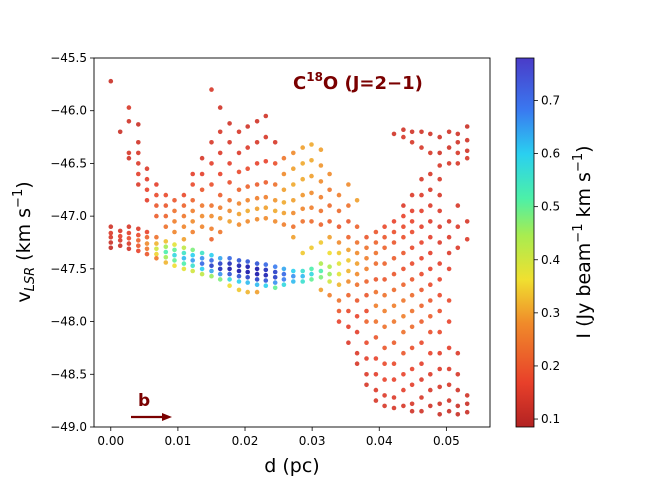 The height and width of the screenshot is (484, 655). What do you see at coordinates (550, 154) in the screenshot?
I see `colorbar-tick-label: 0.6` at bounding box center [550, 154].